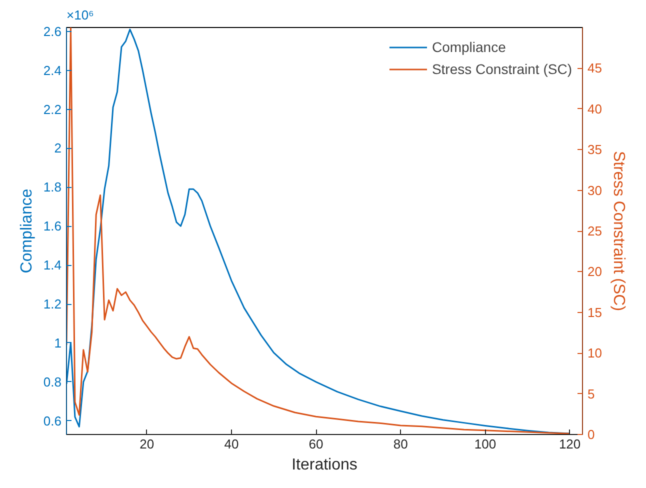  Describe the element at coordinates (52, 109) in the screenshot. I see `y-tick-label: 2.2` at that location.